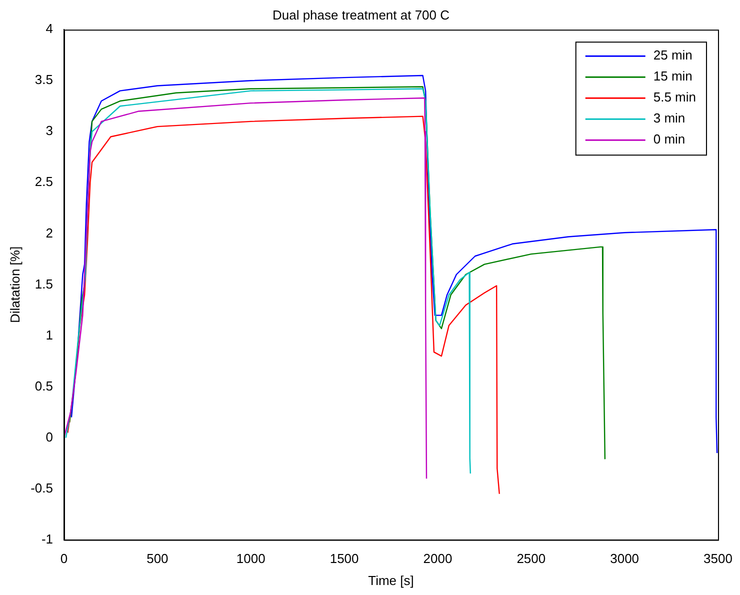  I want to click on legend-label: 5.5 min, so click(674, 97).